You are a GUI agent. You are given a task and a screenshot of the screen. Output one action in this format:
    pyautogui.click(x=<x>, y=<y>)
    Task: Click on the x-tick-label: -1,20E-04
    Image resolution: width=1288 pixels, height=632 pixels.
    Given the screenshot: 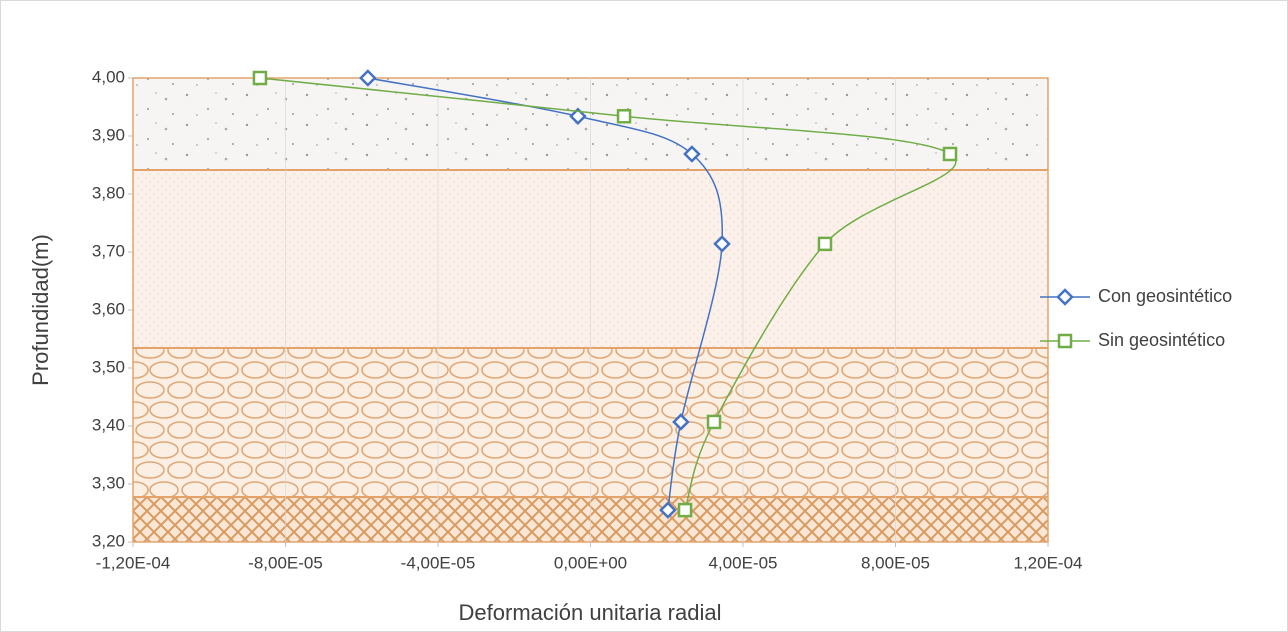 What is the action you would take?
    pyautogui.click(x=133, y=562)
    